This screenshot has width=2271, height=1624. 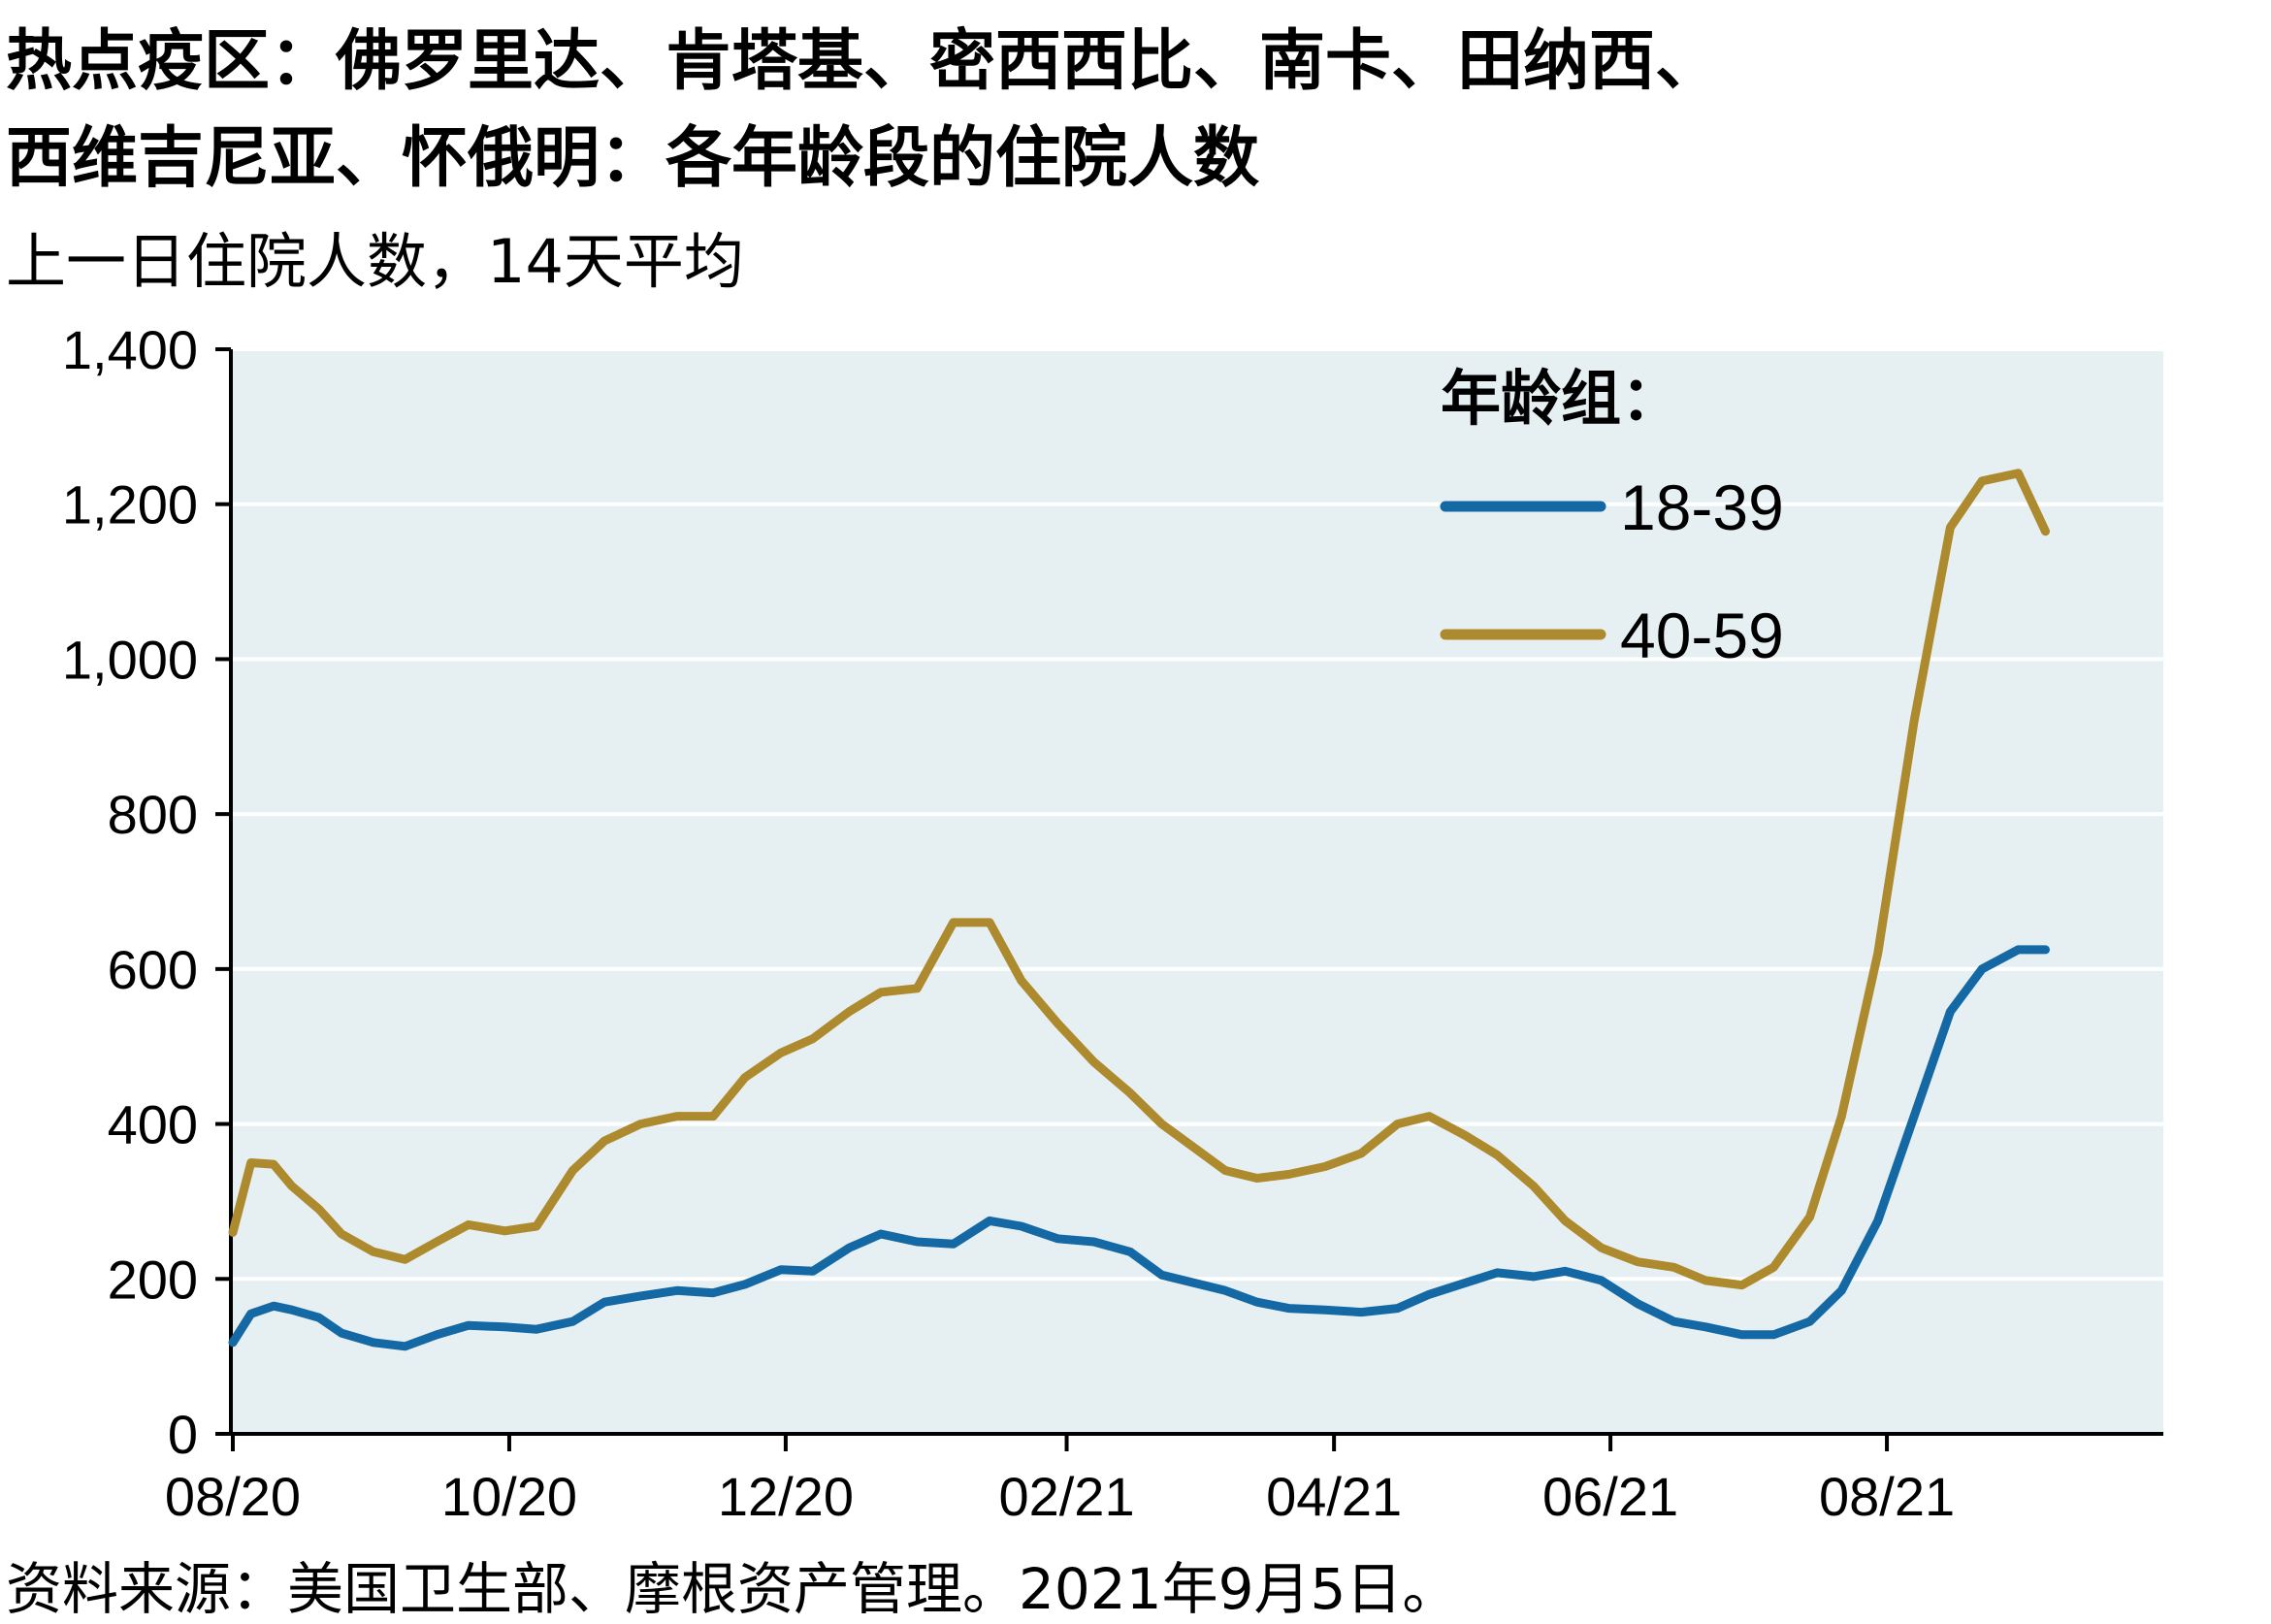 I want to click on x-tick-label: 04/21, so click(x=1334, y=1496).